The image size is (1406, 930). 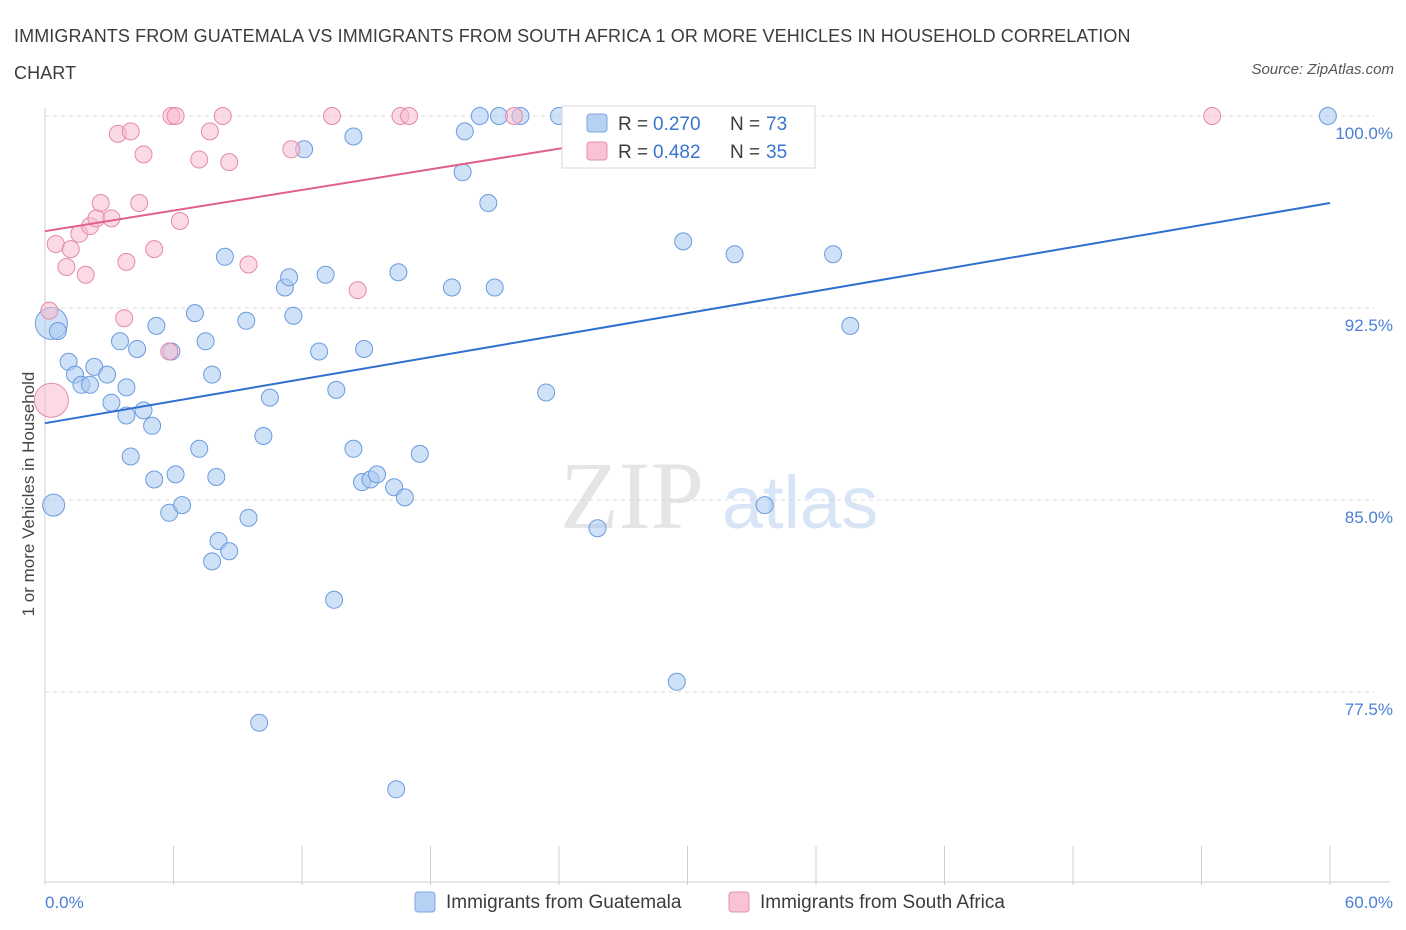 I want to click on legend-r-label-1: R =, so click(x=633, y=124).